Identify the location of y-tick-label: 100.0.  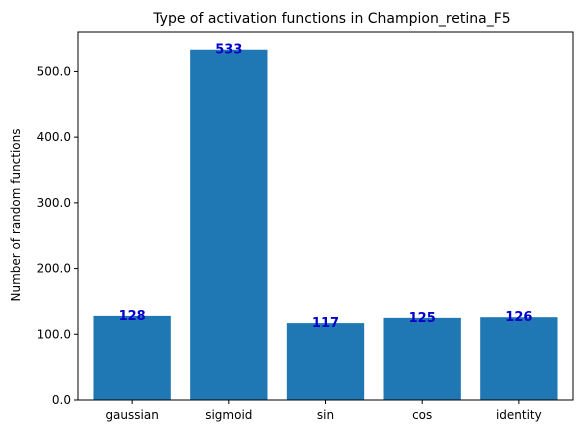
(54, 334).